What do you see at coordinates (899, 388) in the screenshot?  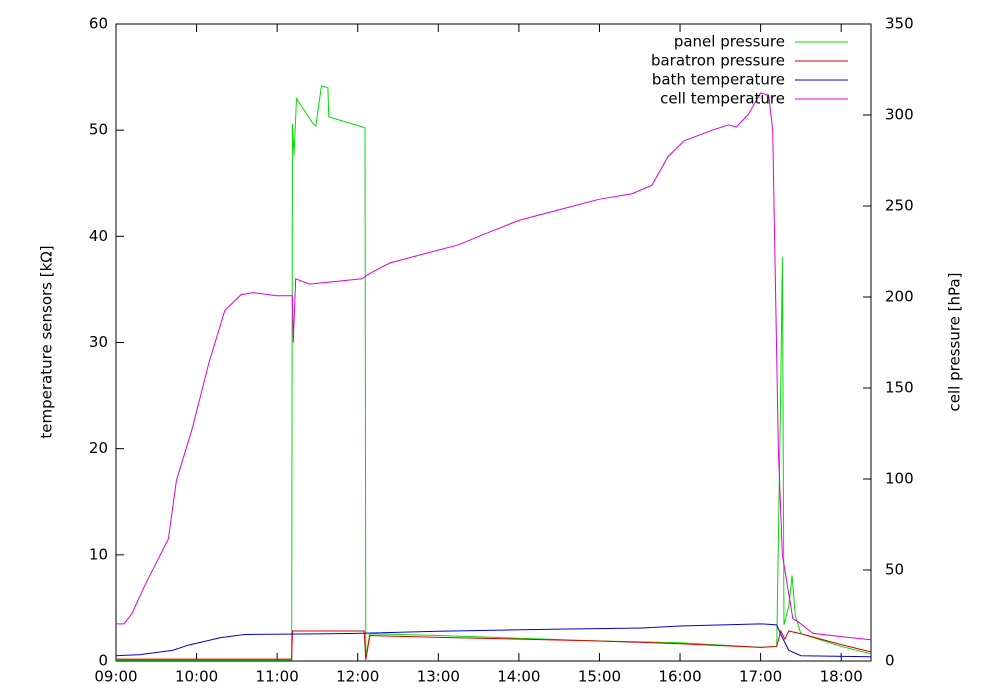 I see `y2-tick-label: 150` at bounding box center [899, 388].